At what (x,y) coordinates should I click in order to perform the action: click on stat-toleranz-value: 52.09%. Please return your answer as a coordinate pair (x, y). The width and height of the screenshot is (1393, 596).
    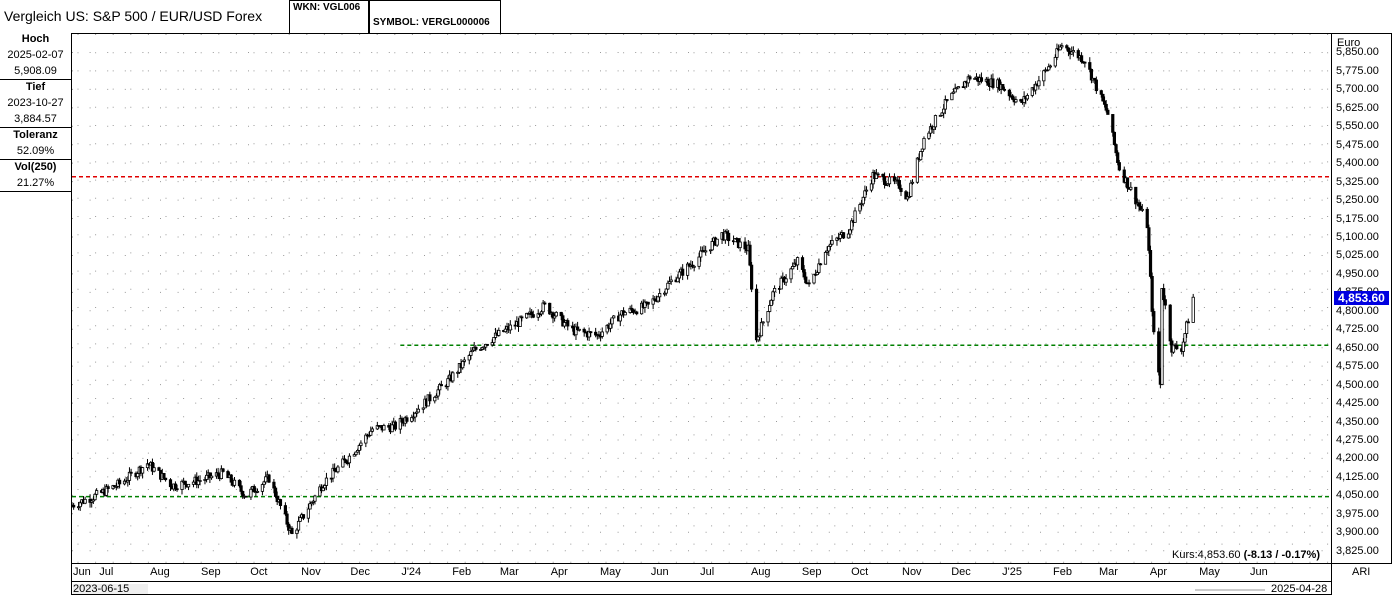
    Looking at the image, I should click on (35, 151).